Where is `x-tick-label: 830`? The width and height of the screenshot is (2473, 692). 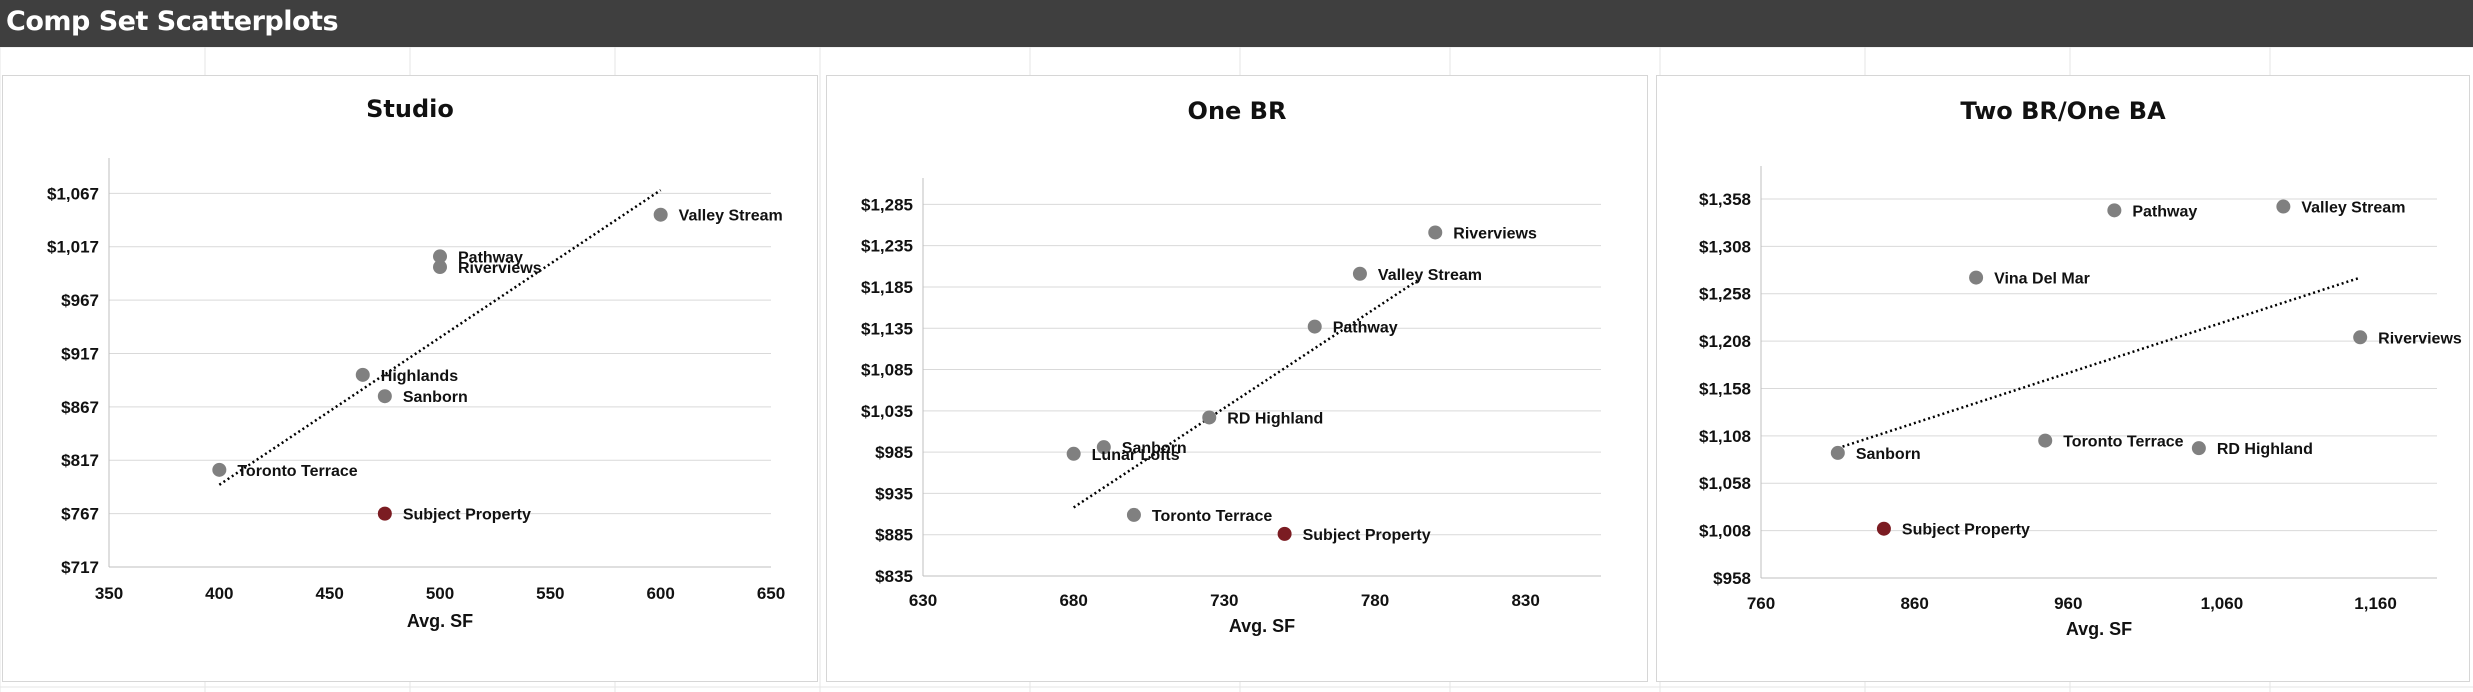 x-tick-label: 830 is located at coordinates (1525, 600).